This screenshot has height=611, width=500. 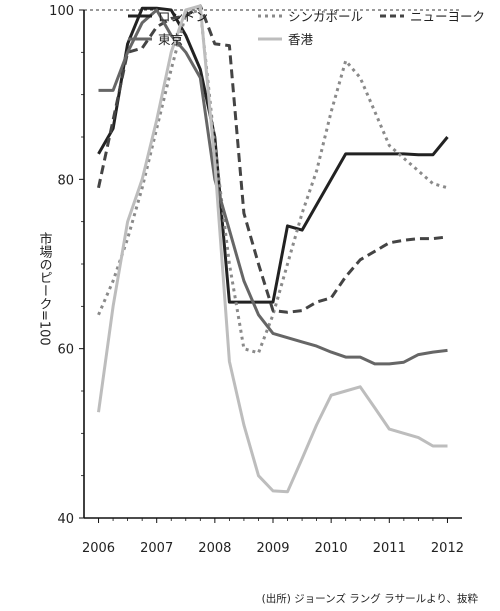 I want to click on y-axis-label: 市場のピーク=100, so click(x=45, y=288).